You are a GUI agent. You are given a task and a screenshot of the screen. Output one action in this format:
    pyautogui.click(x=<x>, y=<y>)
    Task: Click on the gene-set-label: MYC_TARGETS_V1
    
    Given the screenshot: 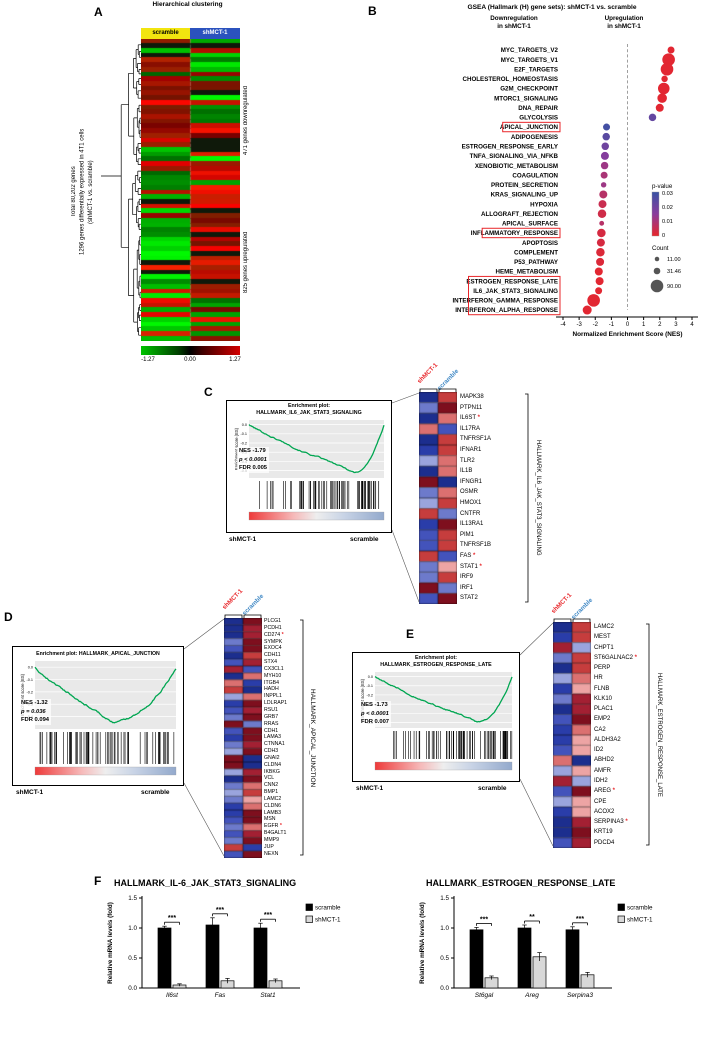 What is the action you would take?
    pyautogui.click(x=530, y=60)
    